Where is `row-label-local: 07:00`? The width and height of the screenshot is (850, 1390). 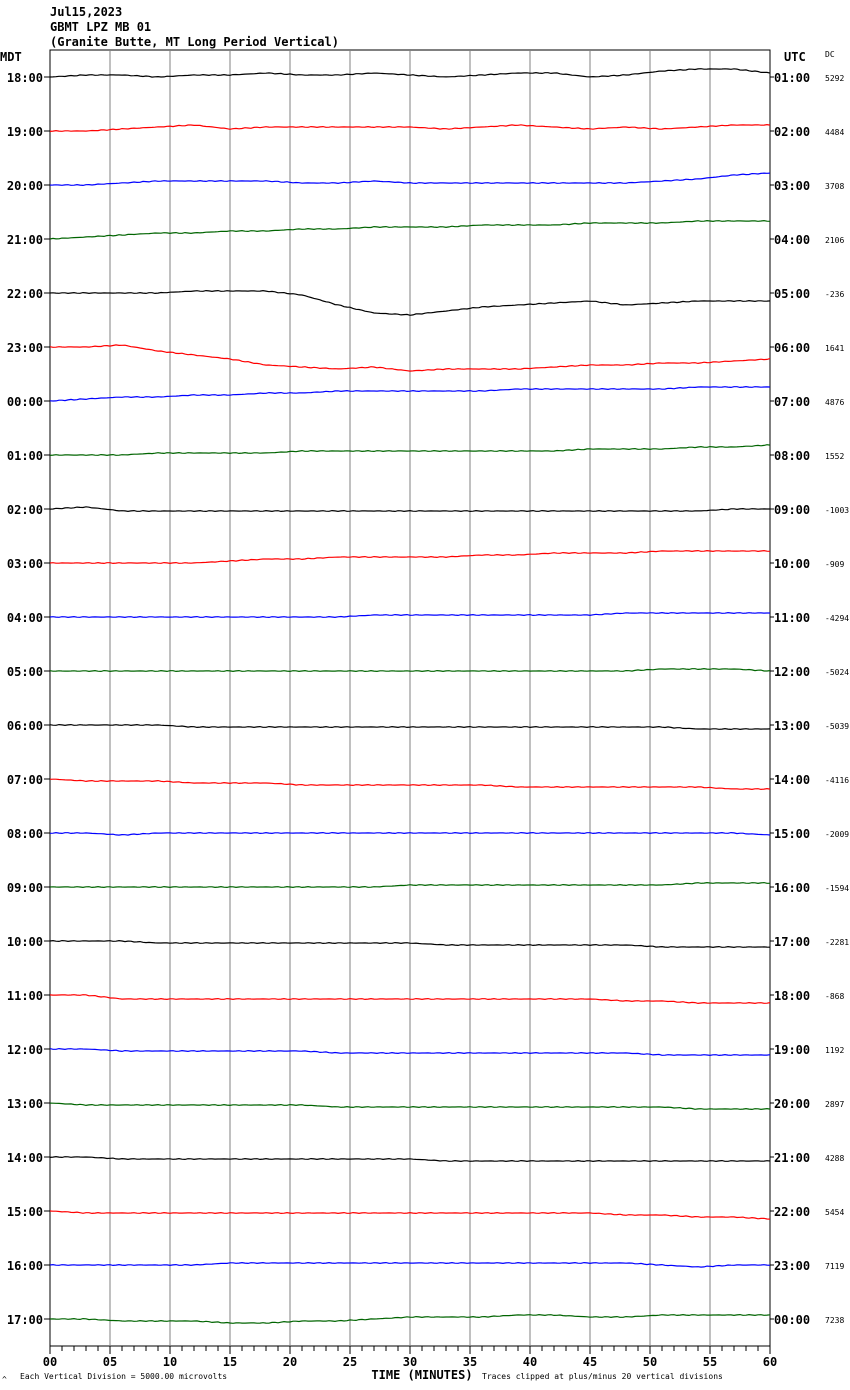
row-label-local: 07:00 is located at coordinates (25, 780).